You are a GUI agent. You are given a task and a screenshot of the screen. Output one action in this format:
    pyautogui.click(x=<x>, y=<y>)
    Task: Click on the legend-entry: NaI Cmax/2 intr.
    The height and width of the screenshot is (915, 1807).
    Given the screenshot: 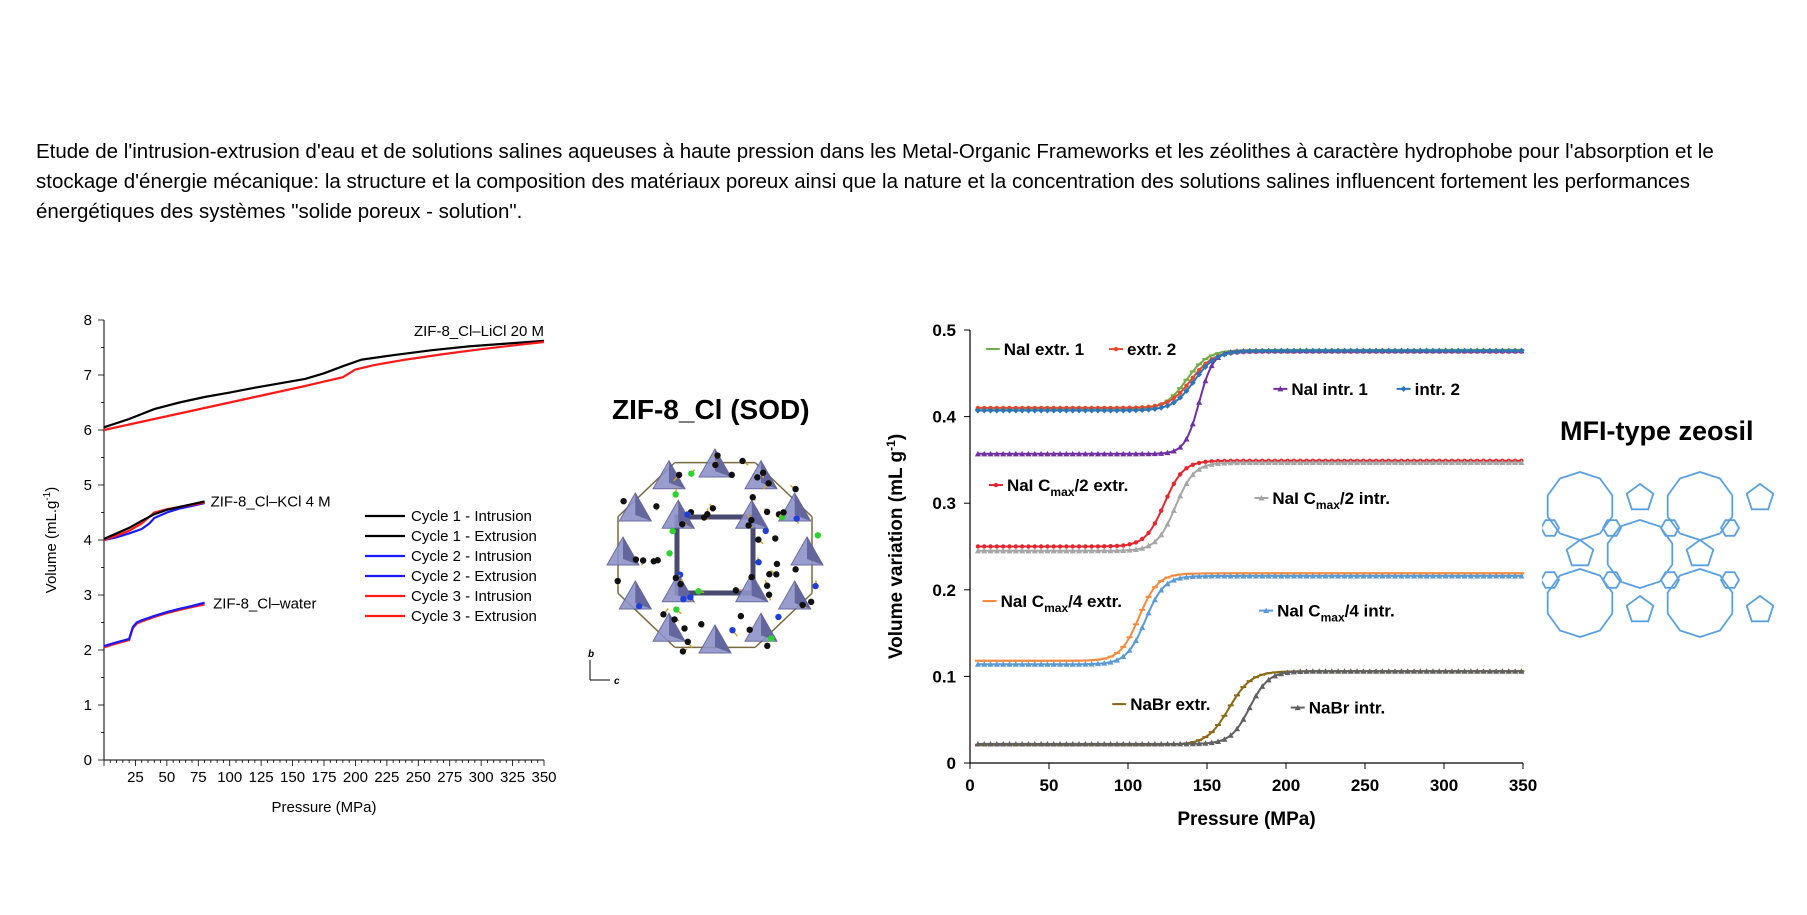 What is the action you would take?
    pyautogui.click(x=1322, y=500)
    